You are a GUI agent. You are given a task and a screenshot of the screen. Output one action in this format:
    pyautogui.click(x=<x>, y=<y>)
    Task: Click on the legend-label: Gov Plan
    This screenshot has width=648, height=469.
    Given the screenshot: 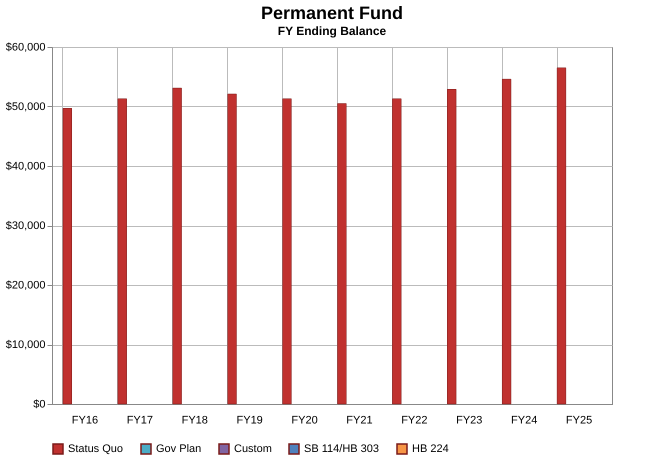 What is the action you would take?
    pyautogui.click(x=179, y=449)
    